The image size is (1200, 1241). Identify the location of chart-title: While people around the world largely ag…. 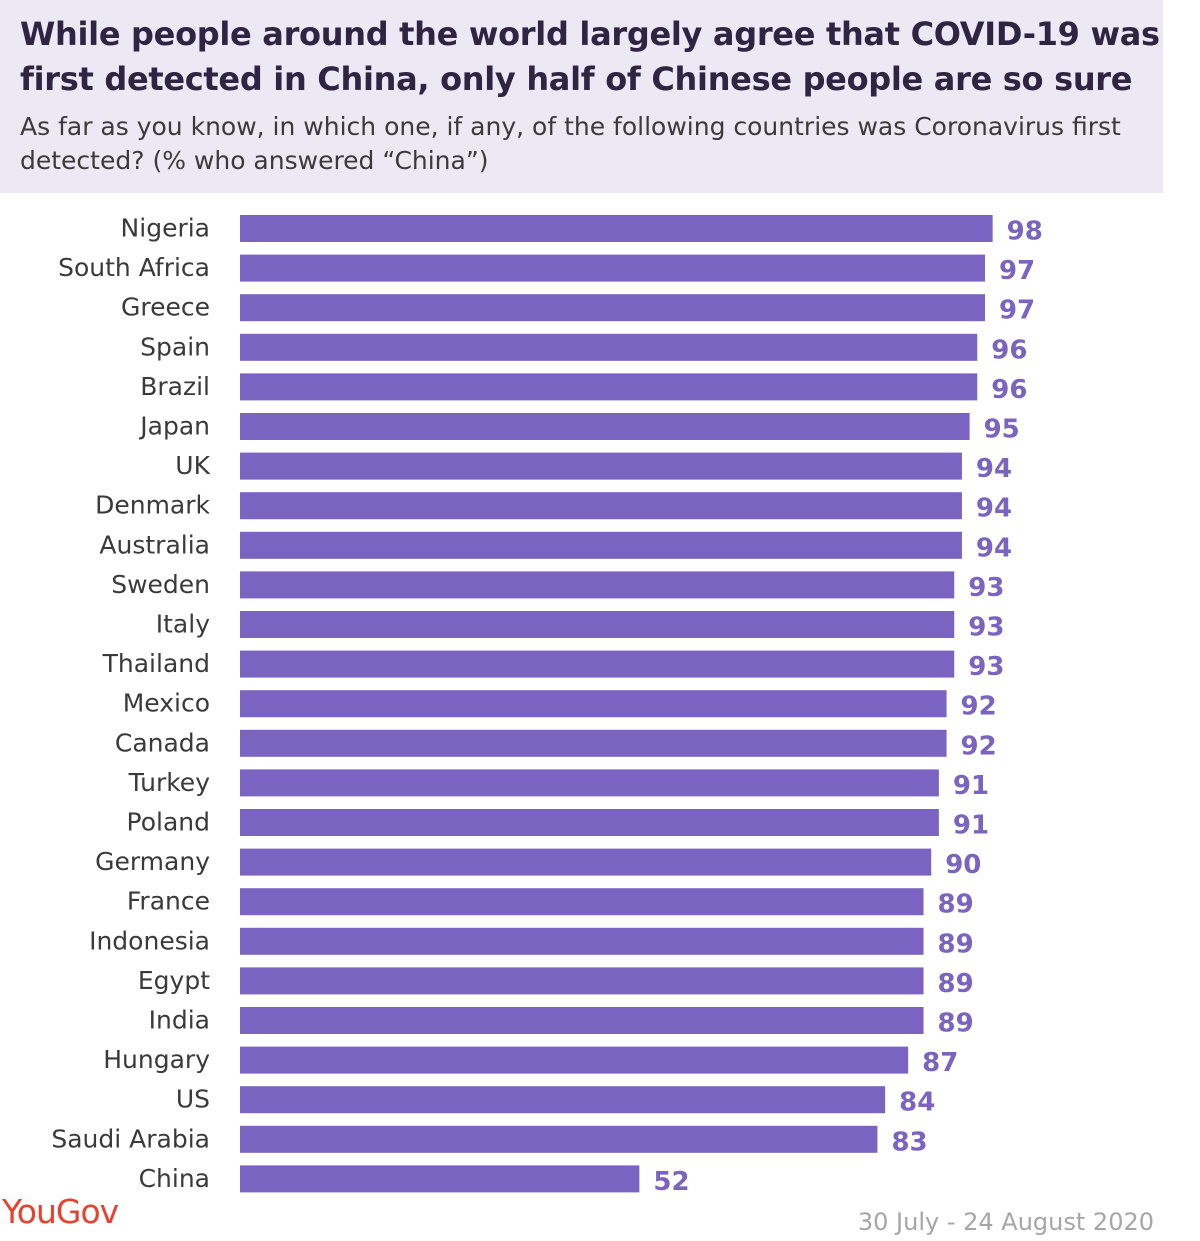
(590, 56).